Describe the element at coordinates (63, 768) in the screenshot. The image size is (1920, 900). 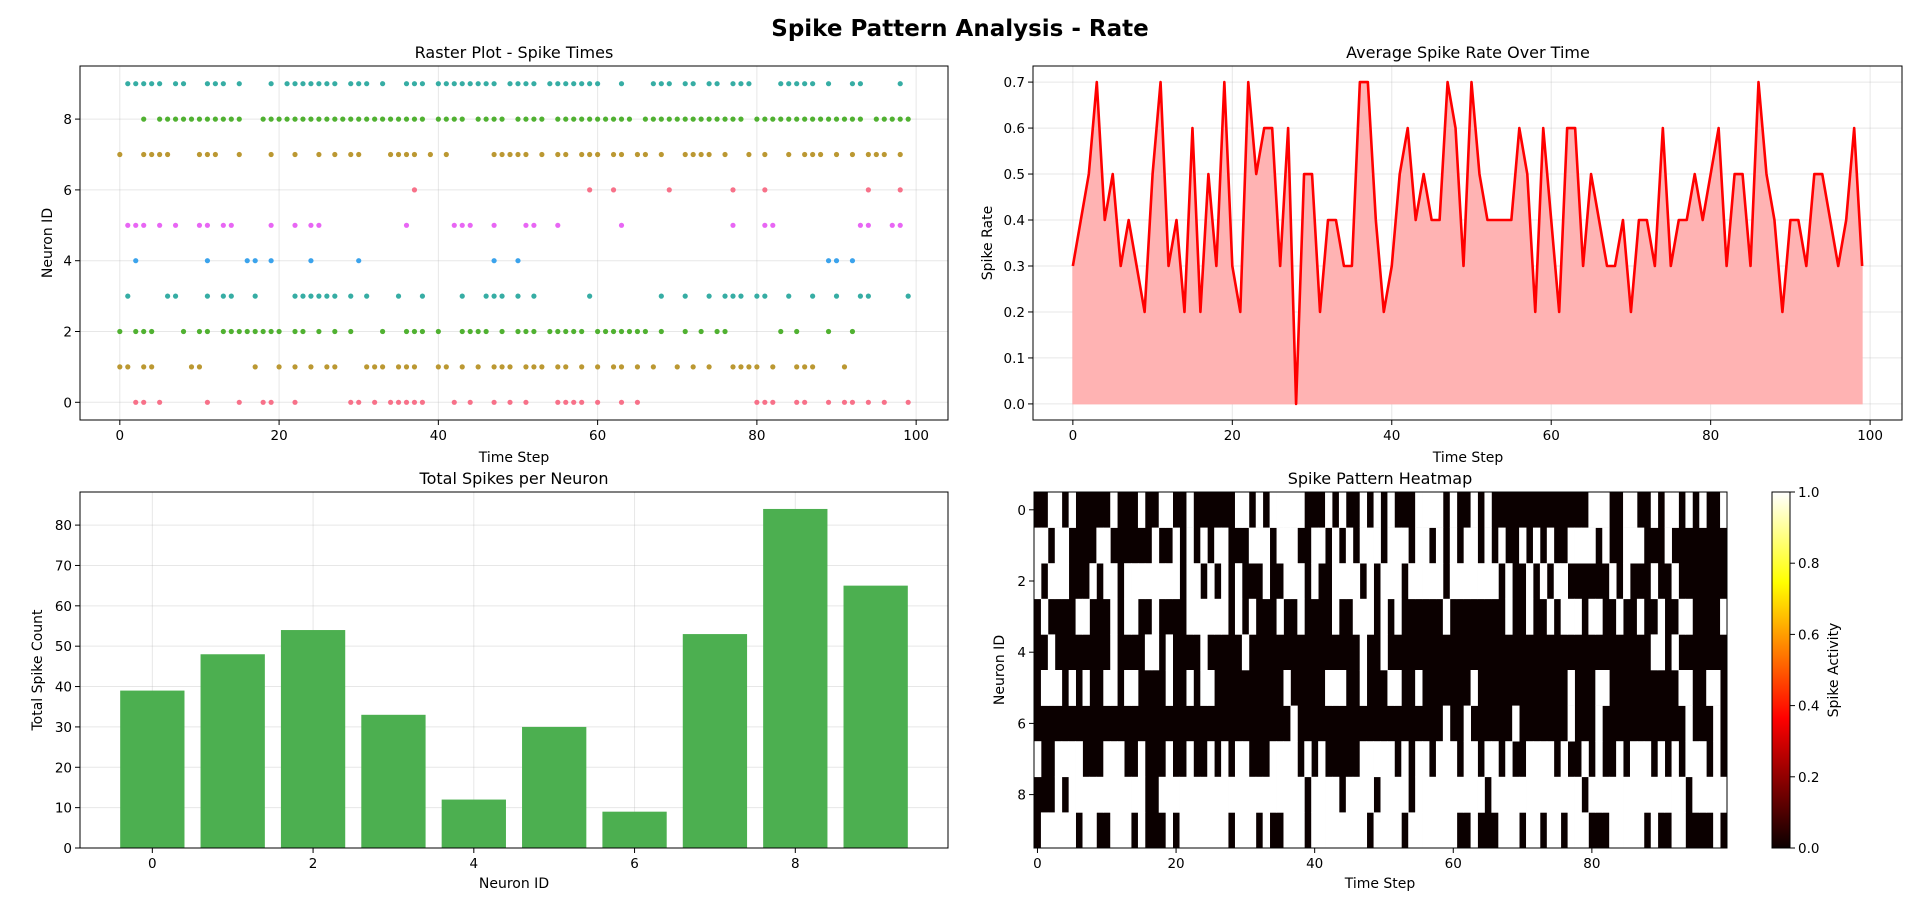
I see `bars-ytick-label: 20` at that location.